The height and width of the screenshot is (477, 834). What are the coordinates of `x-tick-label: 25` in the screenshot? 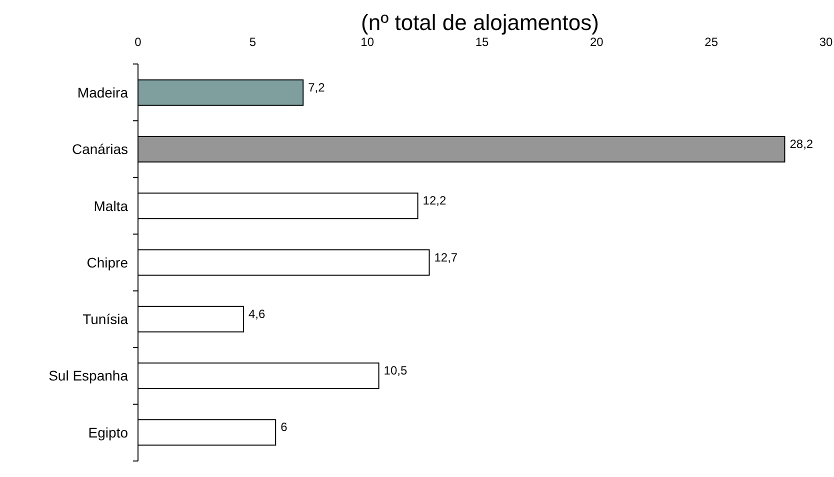 It's located at (711, 42).